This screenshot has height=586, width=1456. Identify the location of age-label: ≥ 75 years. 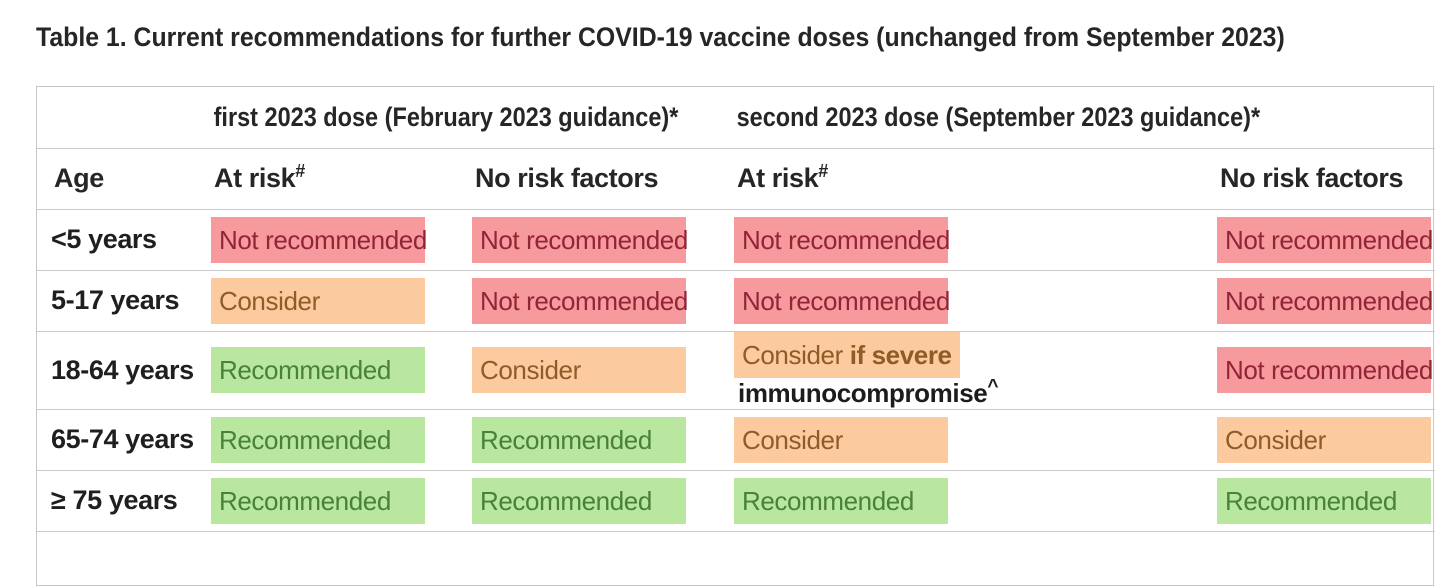
(114, 500).